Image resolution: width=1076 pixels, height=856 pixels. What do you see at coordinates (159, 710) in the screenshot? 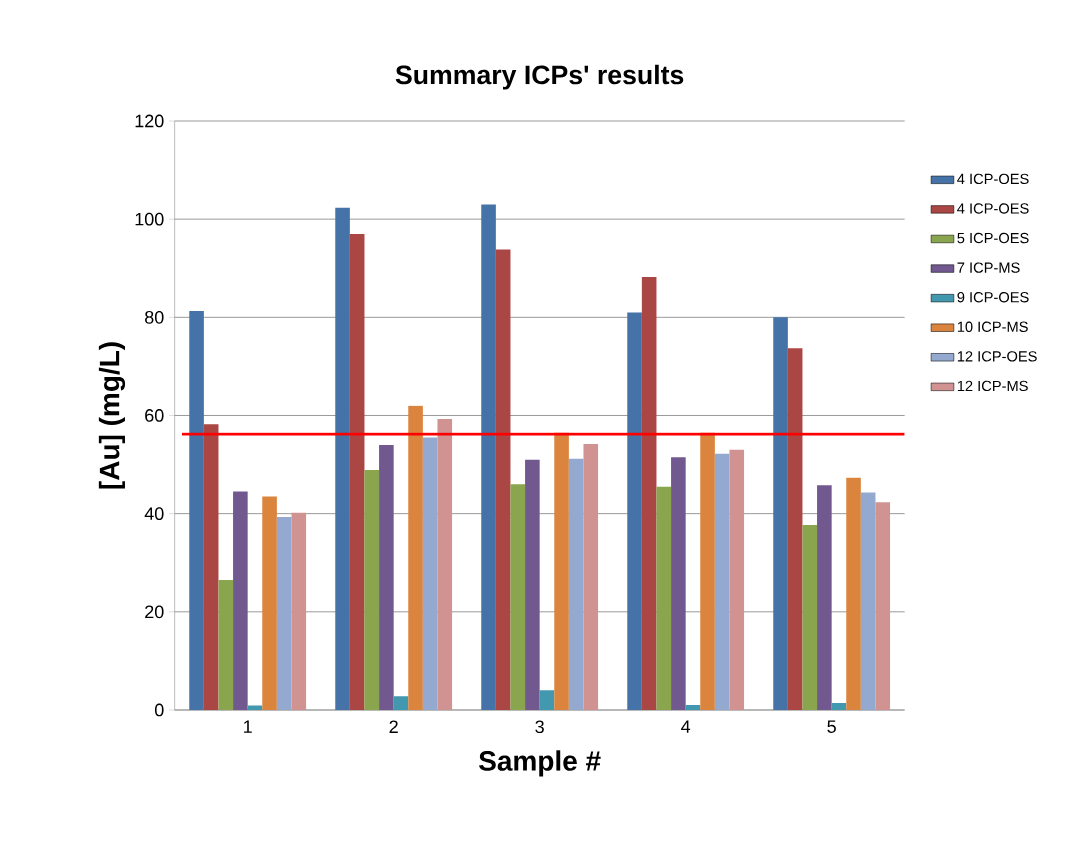
I see `y-tick-label: 0` at bounding box center [159, 710].